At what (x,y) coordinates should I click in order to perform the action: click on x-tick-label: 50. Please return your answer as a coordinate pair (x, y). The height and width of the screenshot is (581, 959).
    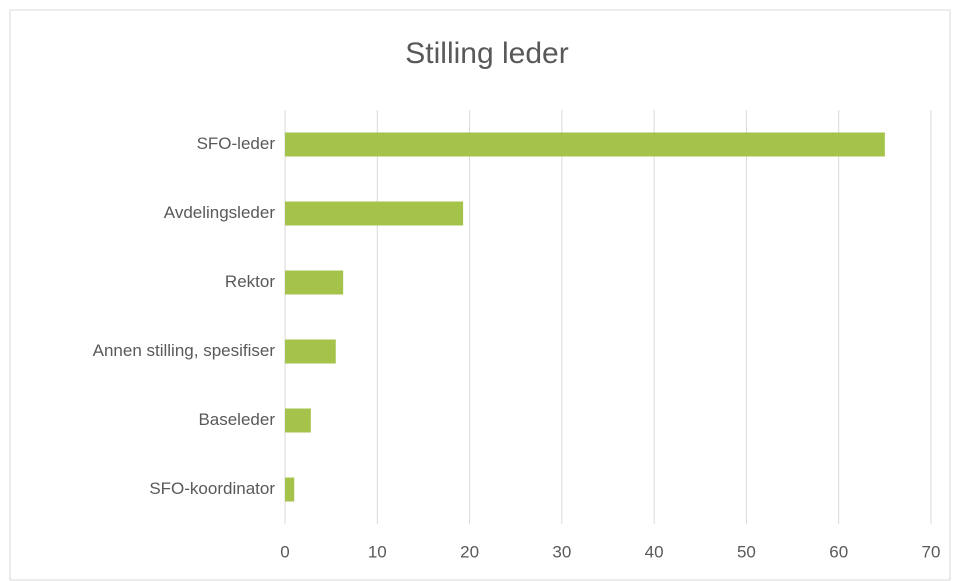
    Looking at the image, I should click on (746, 551).